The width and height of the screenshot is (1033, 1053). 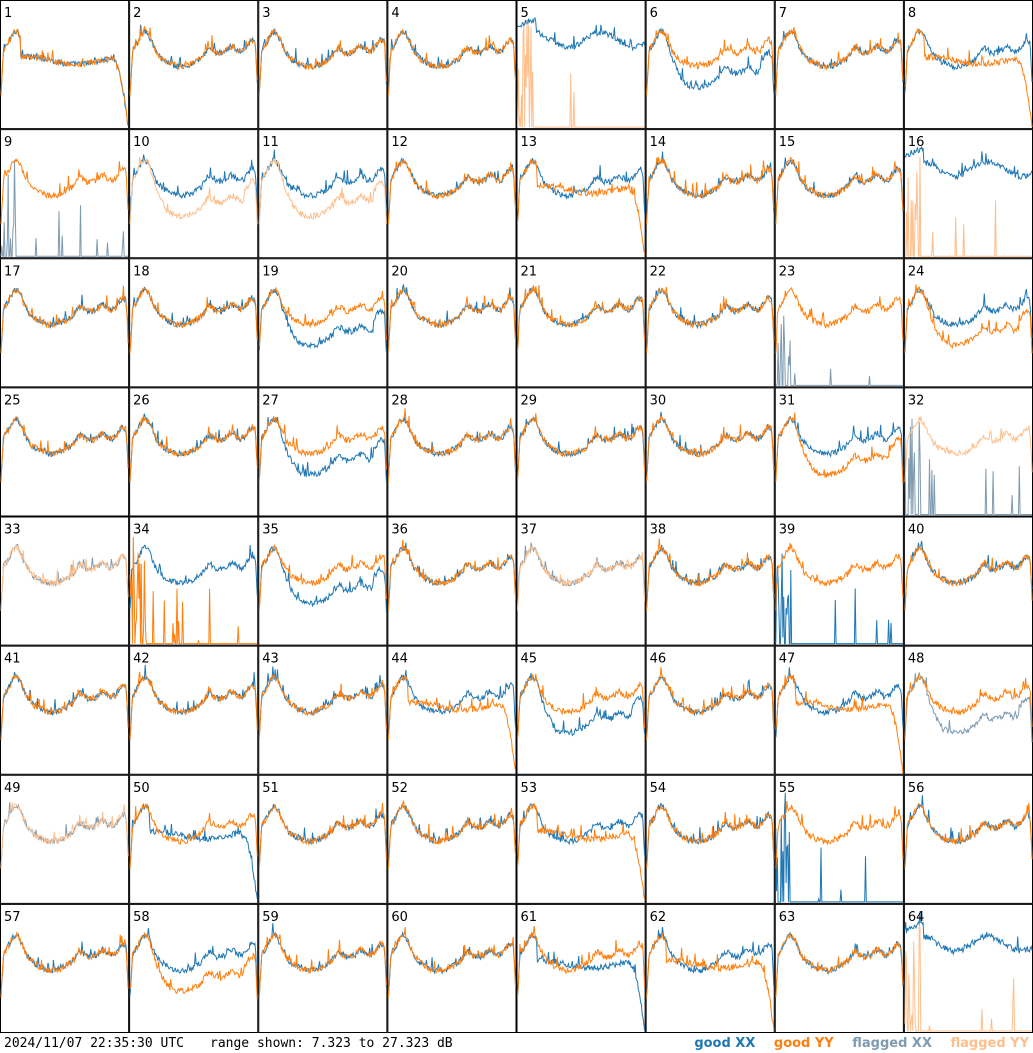 I want to click on panel-52: 52, so click(x=452, y=839).